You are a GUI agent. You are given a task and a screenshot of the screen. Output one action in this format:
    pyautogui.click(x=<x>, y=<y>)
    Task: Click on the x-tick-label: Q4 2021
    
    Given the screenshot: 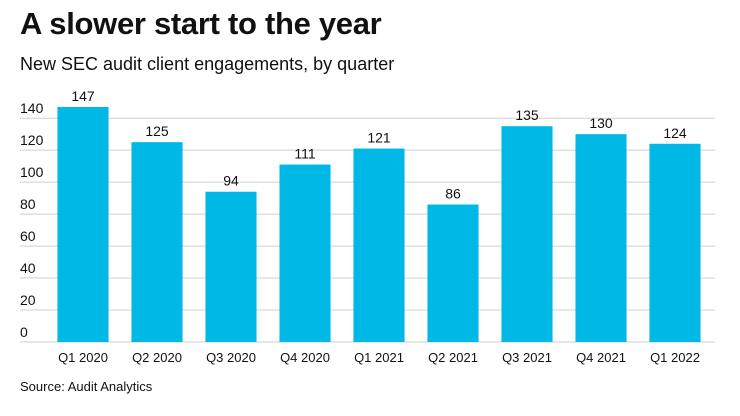 What is the action you would take?
    pyautogui.click(x=601, y=357)
    